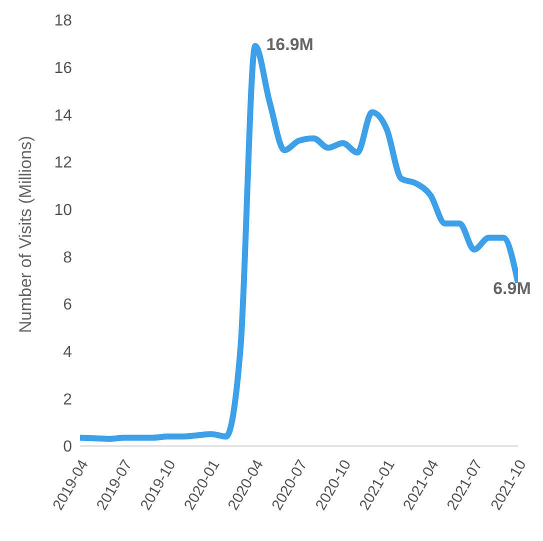 The image size is (543, 541). I want to click on y-tick-label: 8, so click(67, 257).